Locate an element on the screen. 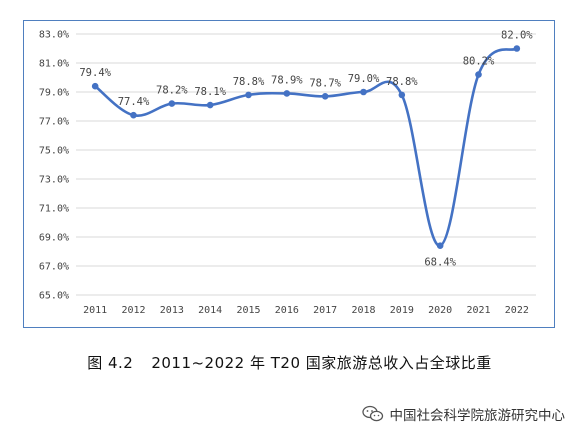 This screenshot has height=442, width=579. x-tick-label: 2020 is located at coordinates (440, 310).